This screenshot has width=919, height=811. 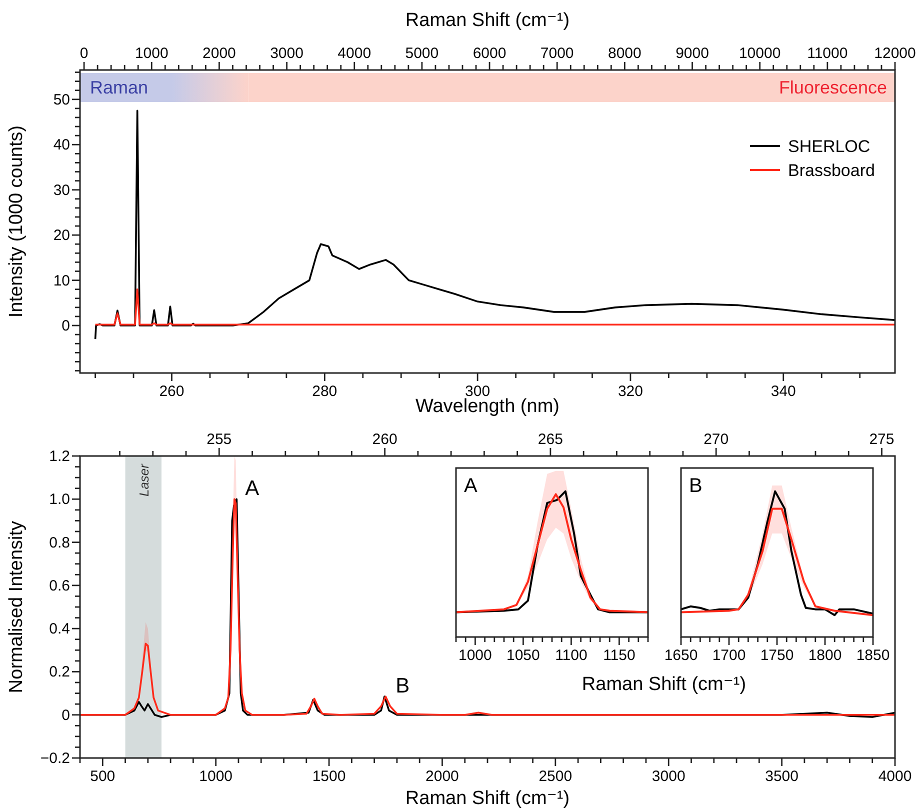 What do you see at coordinates (832, 88) in the screenshot?
I see `band-label: Fluorescence` at bounding box center [832, 88].